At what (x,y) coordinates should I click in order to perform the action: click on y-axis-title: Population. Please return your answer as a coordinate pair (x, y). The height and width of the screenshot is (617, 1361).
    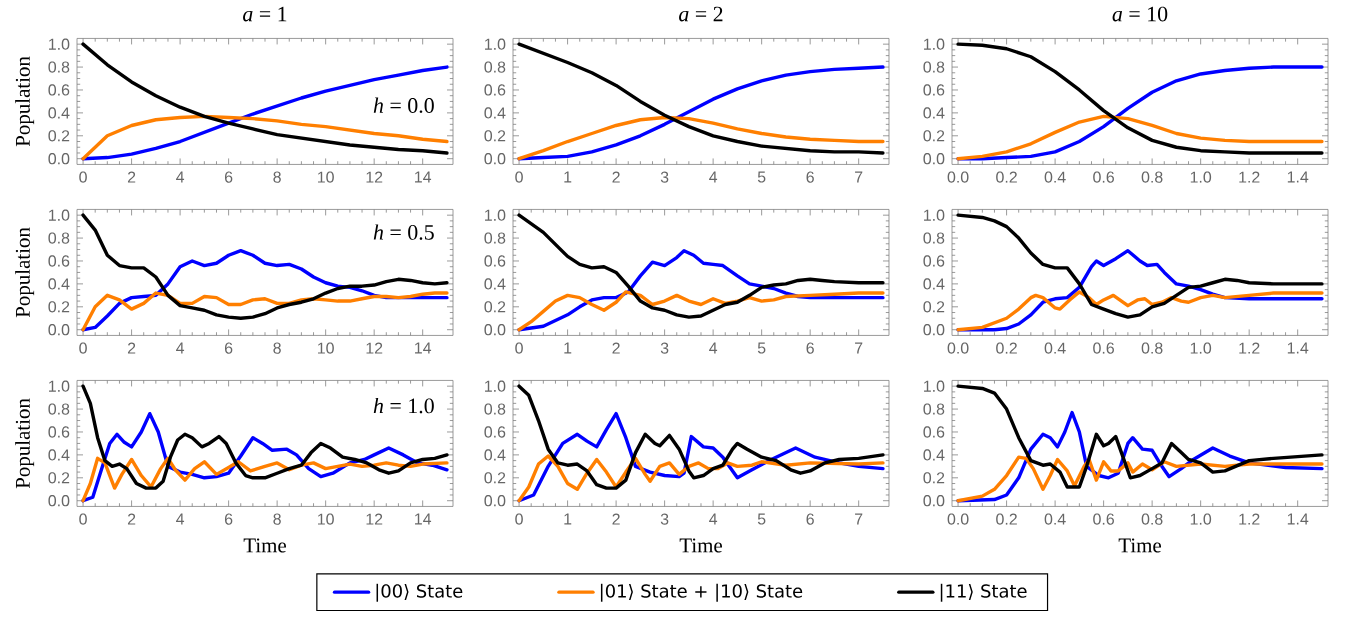
    Looking at the image, I should click on (25, 101).